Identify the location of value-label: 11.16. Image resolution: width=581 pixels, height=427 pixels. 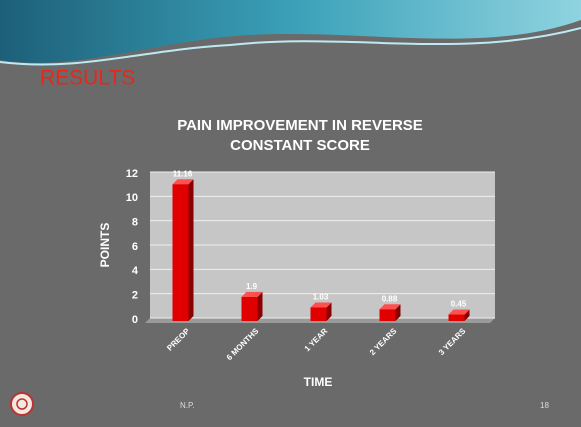
(183, 173).